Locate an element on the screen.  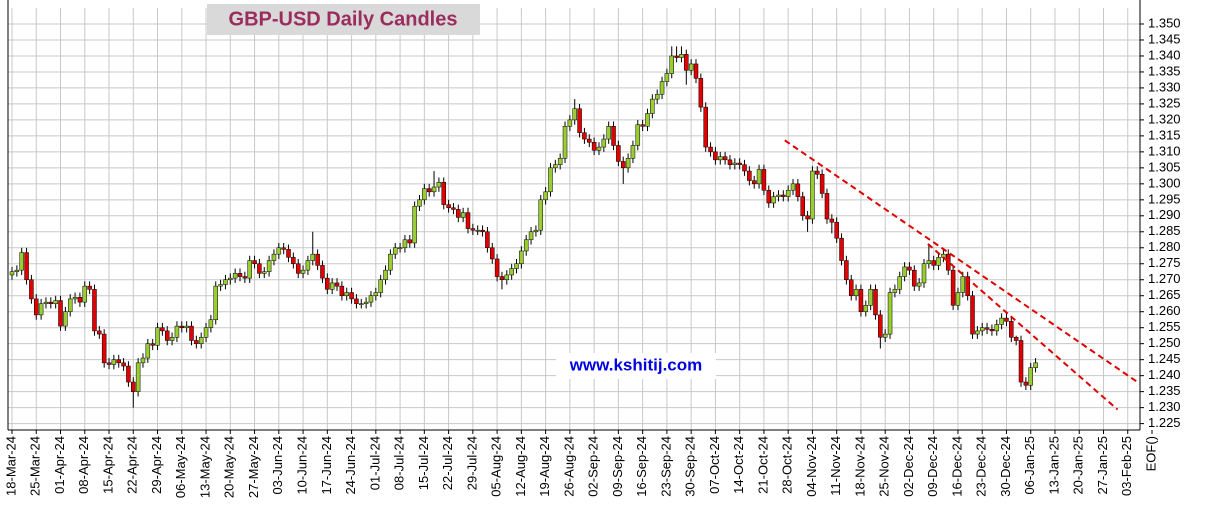
x-tick-label: 23-Dec-24 is located at coordinates (981, 466).